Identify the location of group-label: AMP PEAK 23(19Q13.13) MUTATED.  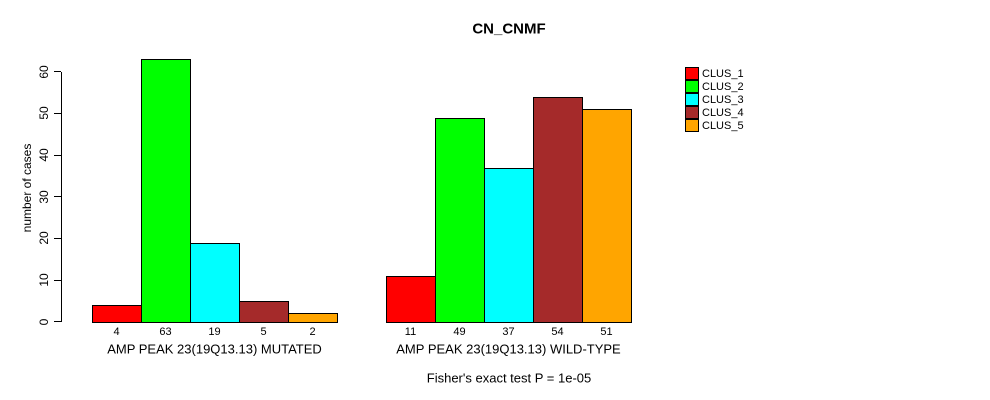
(214, 349).